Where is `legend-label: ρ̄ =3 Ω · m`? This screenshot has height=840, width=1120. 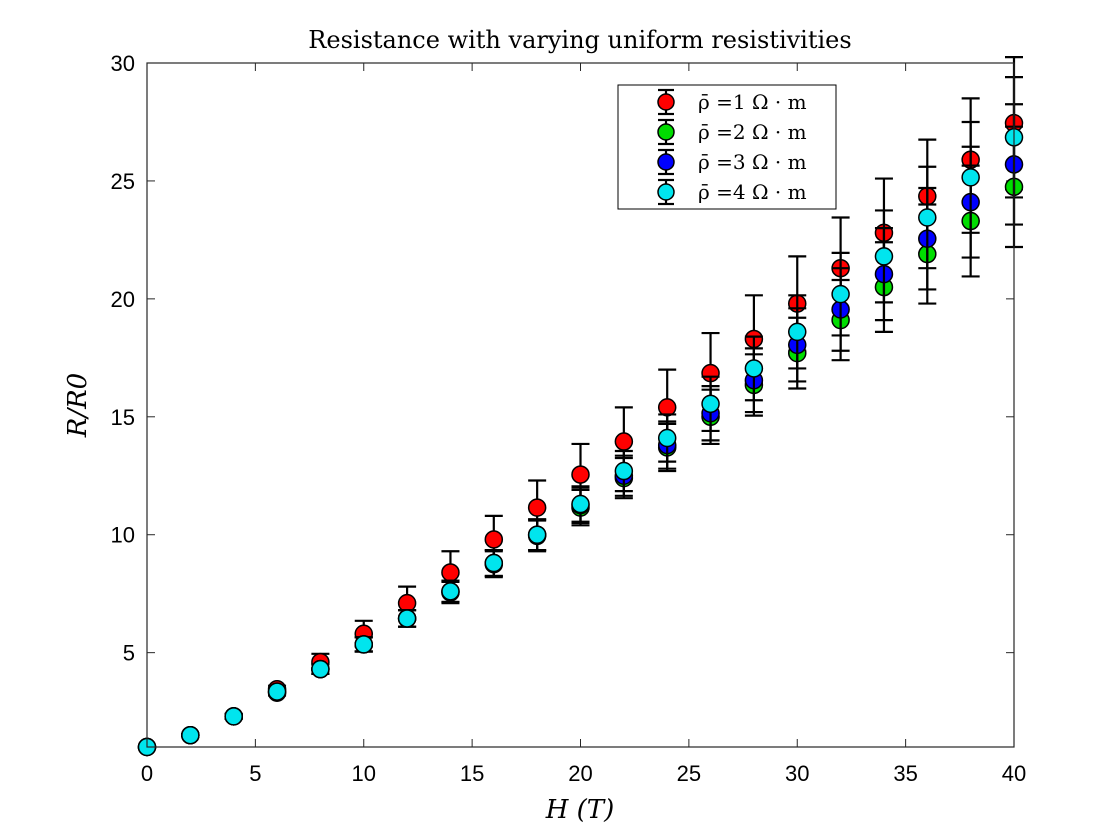
legend-label: ρ̄ =3 Ω · m is located at coordinates (752, 162).